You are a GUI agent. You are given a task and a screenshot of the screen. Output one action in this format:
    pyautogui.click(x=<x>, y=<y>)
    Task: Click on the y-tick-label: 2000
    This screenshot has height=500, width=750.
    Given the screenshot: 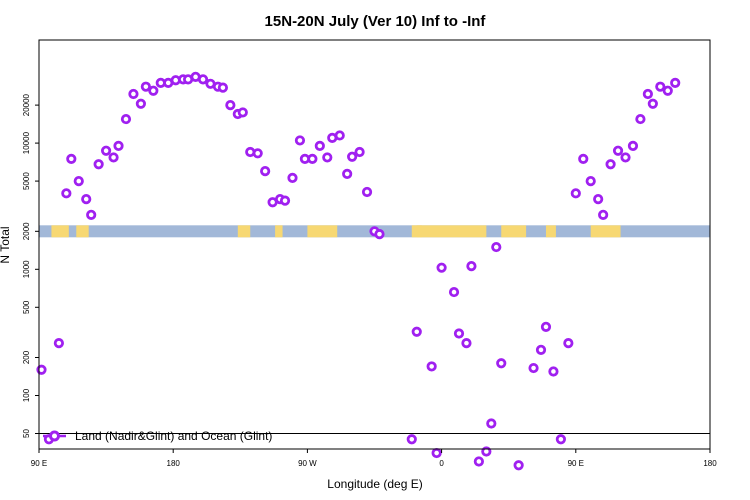 What is the action you would take?
    pyautogui.click(x=26, y=231)
    